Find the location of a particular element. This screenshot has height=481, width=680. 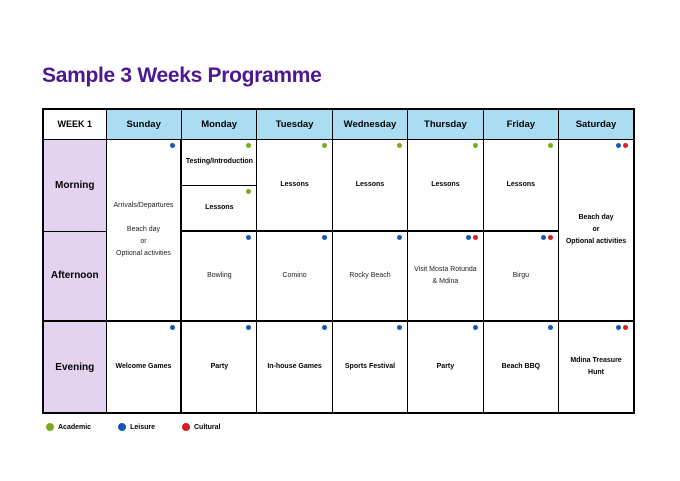

cell-monday-lessons: Lessons is located at coordinates (219, 208).